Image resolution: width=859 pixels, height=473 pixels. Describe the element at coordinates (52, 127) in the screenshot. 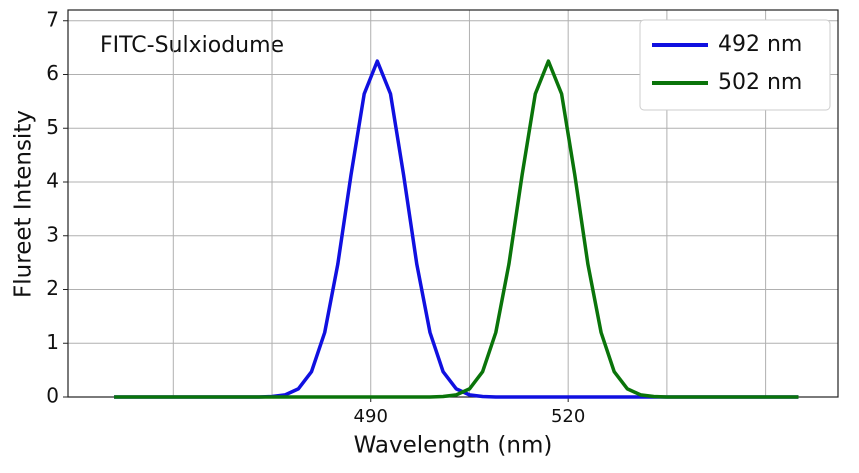

I see `y-tick-label: 5` at that location.